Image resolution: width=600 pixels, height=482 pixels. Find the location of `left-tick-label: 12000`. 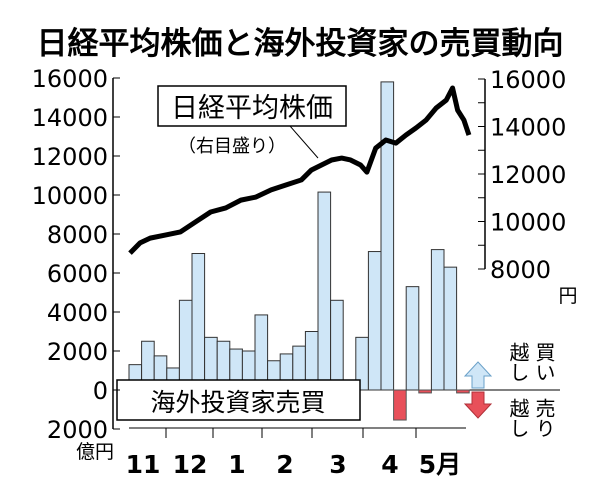

left-tick-label: 12000 is located at coordinates (70, 157).